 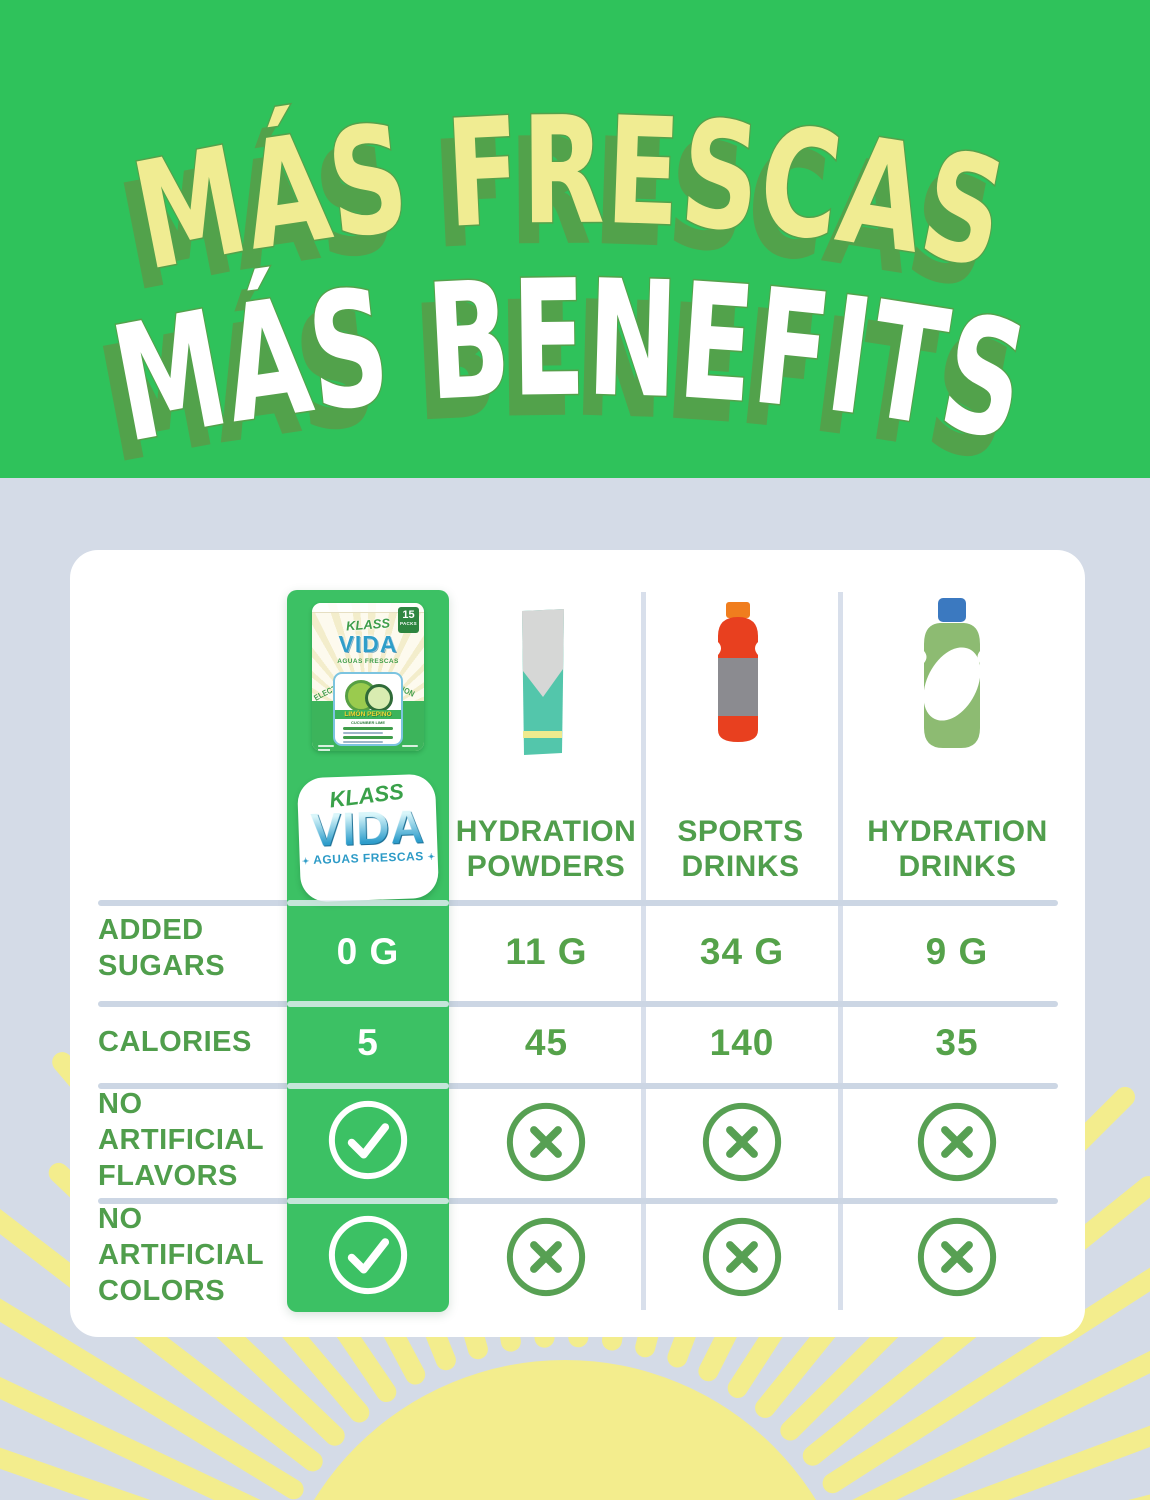 I want to click on packet-crimp, so click(x=368, y=608).